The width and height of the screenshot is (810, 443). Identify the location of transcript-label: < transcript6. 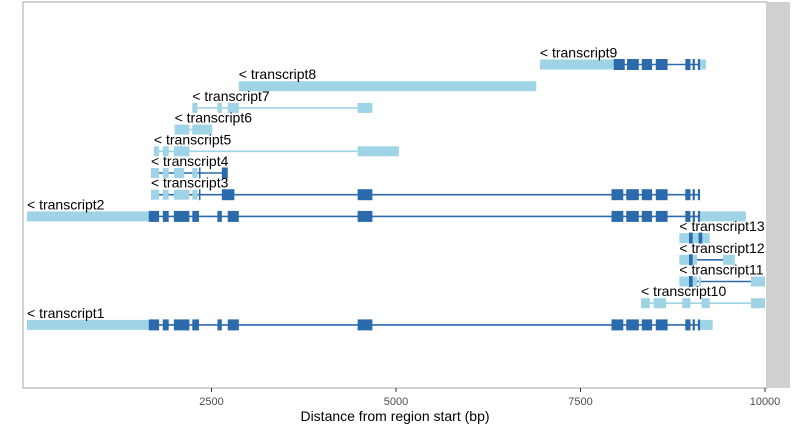
(214, 118).